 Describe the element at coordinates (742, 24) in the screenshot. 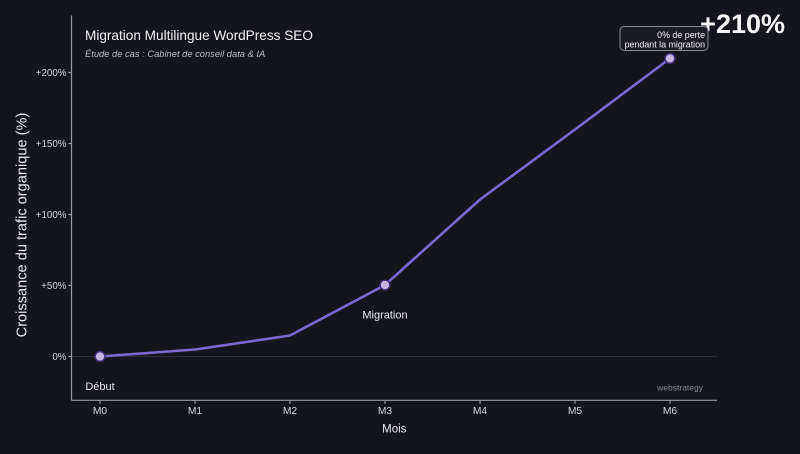

I see `svg-text: +210%` at that location.